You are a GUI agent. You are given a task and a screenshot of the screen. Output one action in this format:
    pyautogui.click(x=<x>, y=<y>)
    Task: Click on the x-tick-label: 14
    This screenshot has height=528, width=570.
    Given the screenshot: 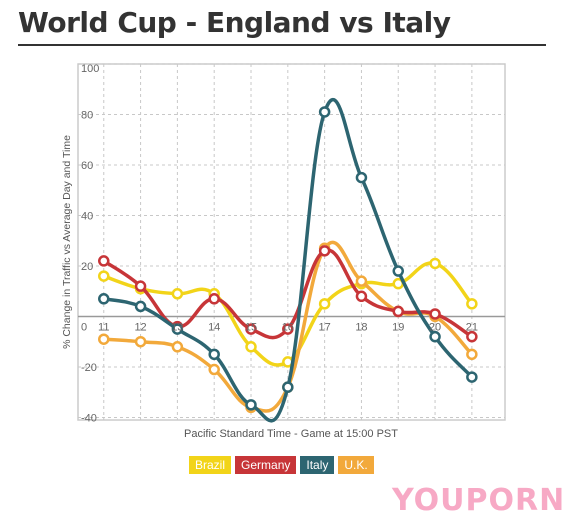 What is the action you would take?
    pyautogui.click(x=214, y=327)
    